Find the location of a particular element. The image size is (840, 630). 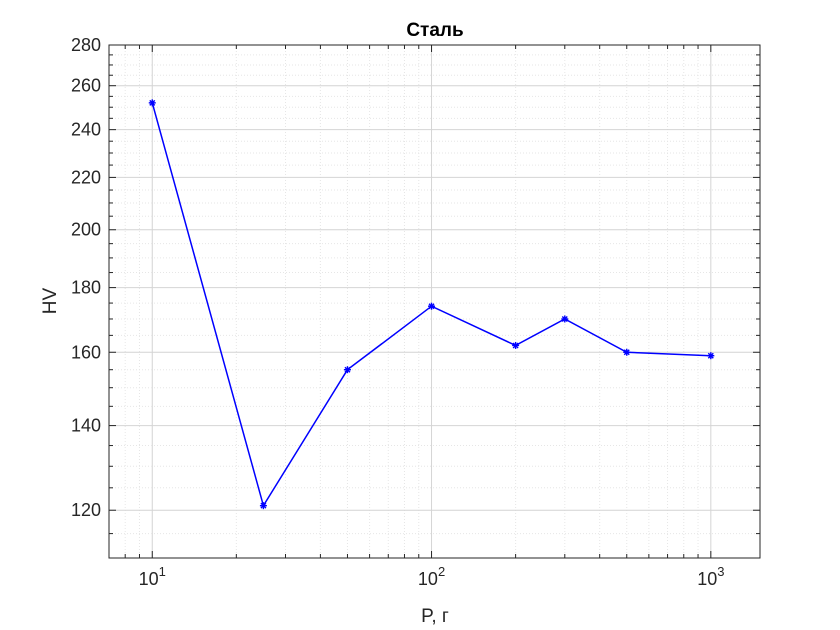

y-tick-label: 240 is located at coordinates (86, 130).